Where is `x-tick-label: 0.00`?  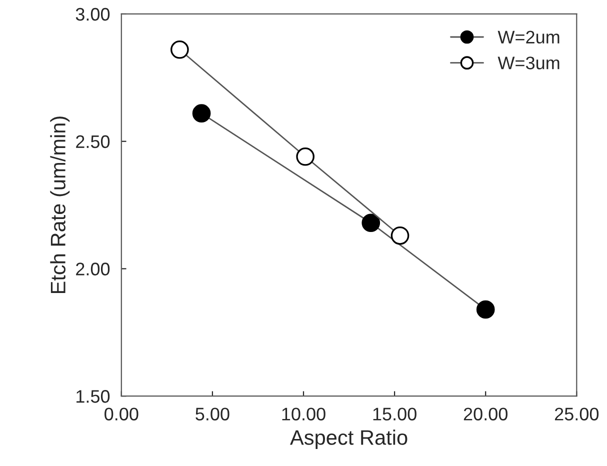
x-tick-label: 0.00 is located at coordinates (121, 414).